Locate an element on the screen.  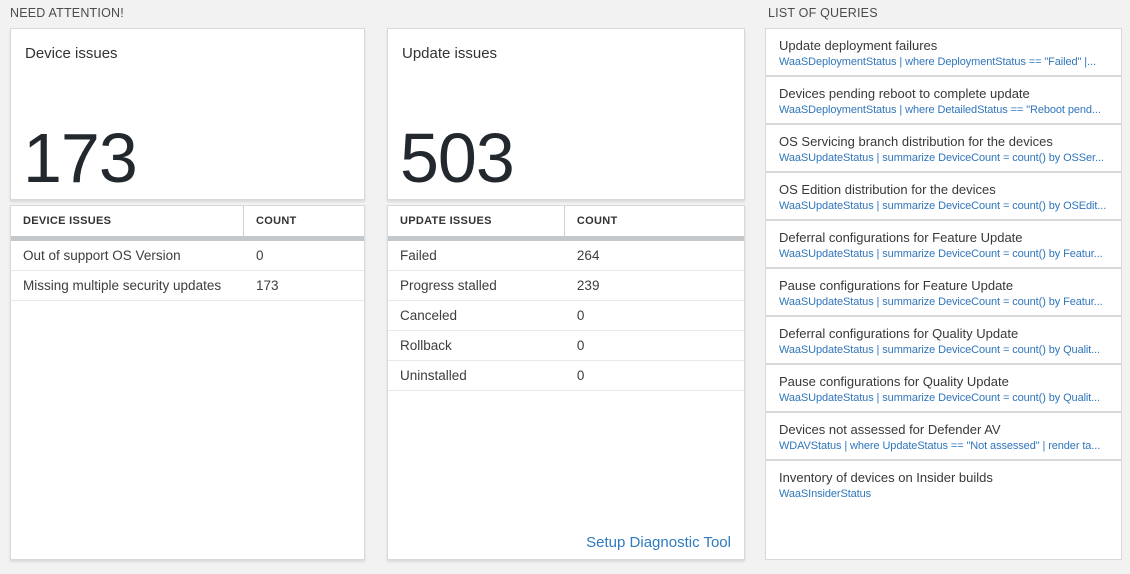
row-value: 264 is located at coordinates (588, 255).